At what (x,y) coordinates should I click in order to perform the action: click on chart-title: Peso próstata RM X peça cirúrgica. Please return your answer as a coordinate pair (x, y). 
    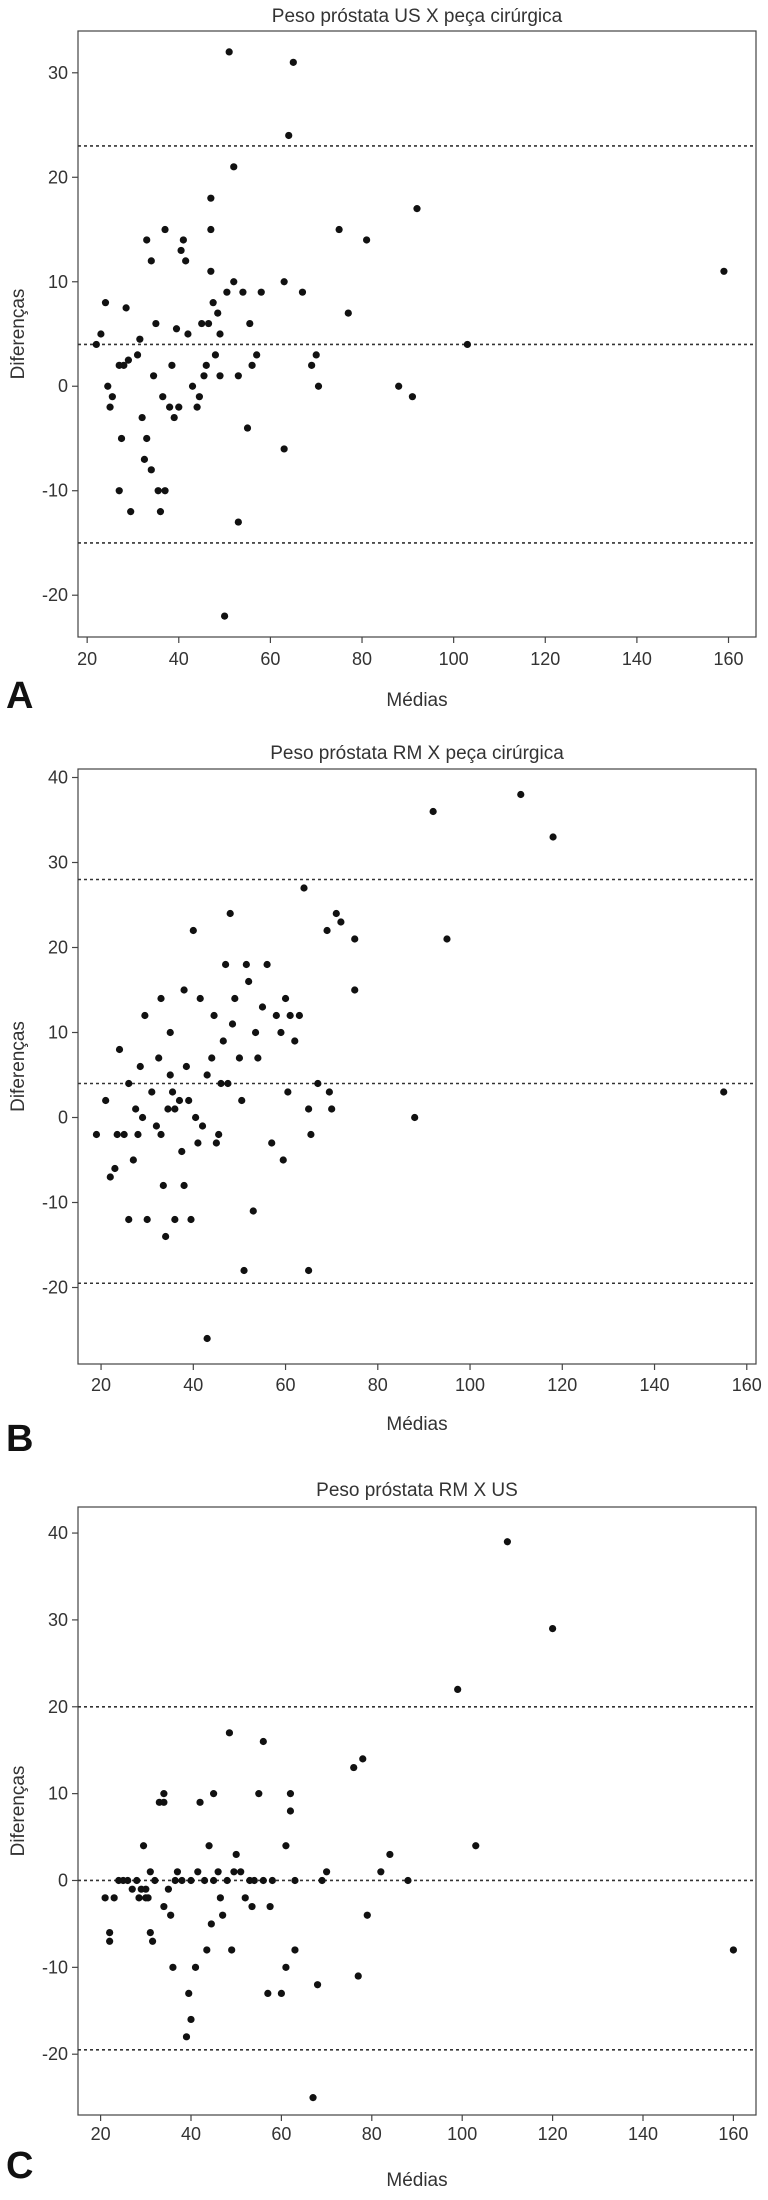
    Looking at the image, I should click on (417, 753).